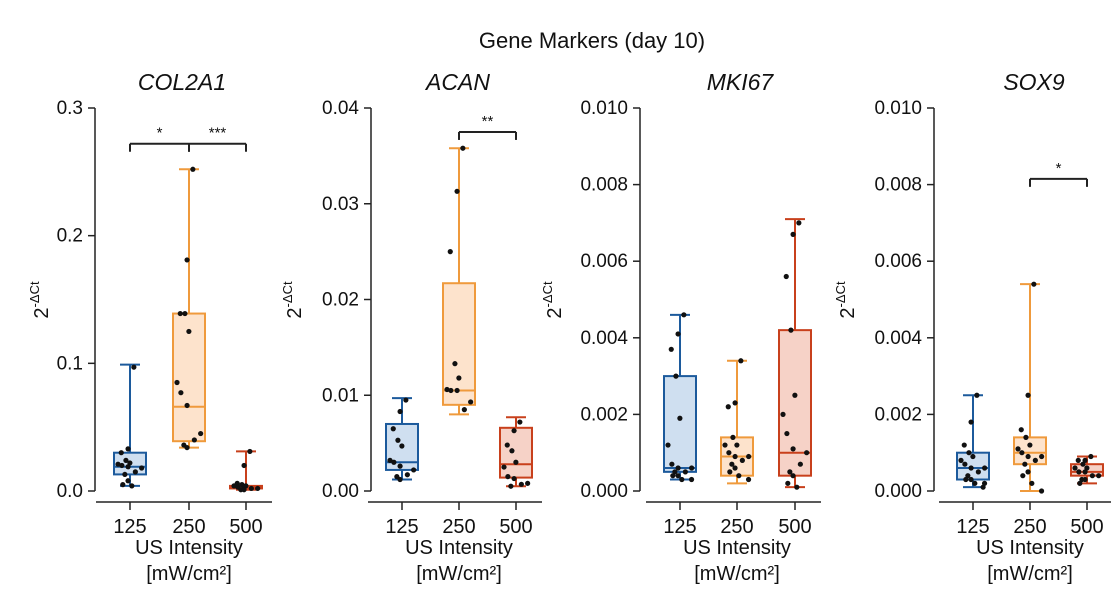  Describe the element at coordinates (40, 300) in the screenshot. I see `y-axis-label: 2-ΔCt` at that location.